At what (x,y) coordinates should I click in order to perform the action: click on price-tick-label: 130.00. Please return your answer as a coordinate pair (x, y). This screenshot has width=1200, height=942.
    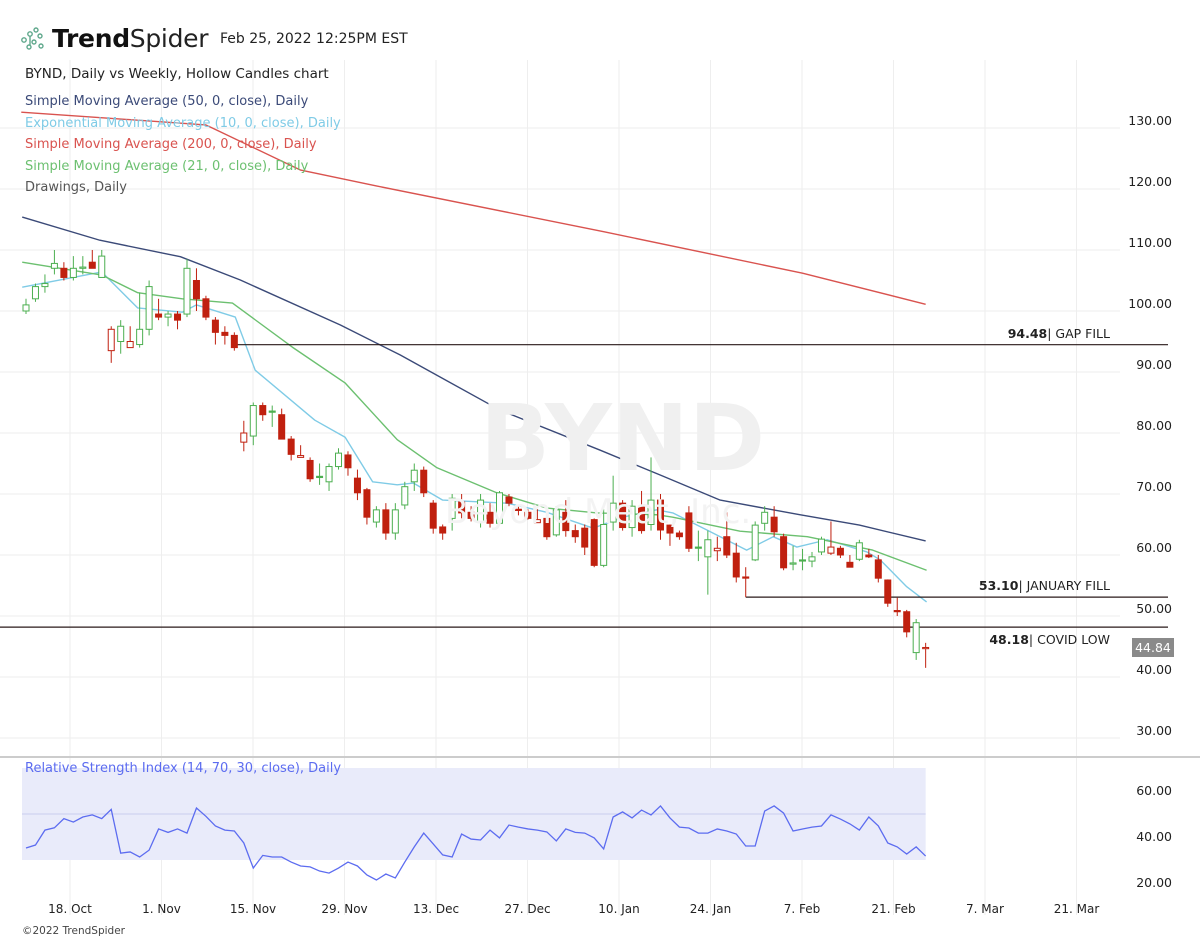
    Looking at the image, I should click on (1150, 120).